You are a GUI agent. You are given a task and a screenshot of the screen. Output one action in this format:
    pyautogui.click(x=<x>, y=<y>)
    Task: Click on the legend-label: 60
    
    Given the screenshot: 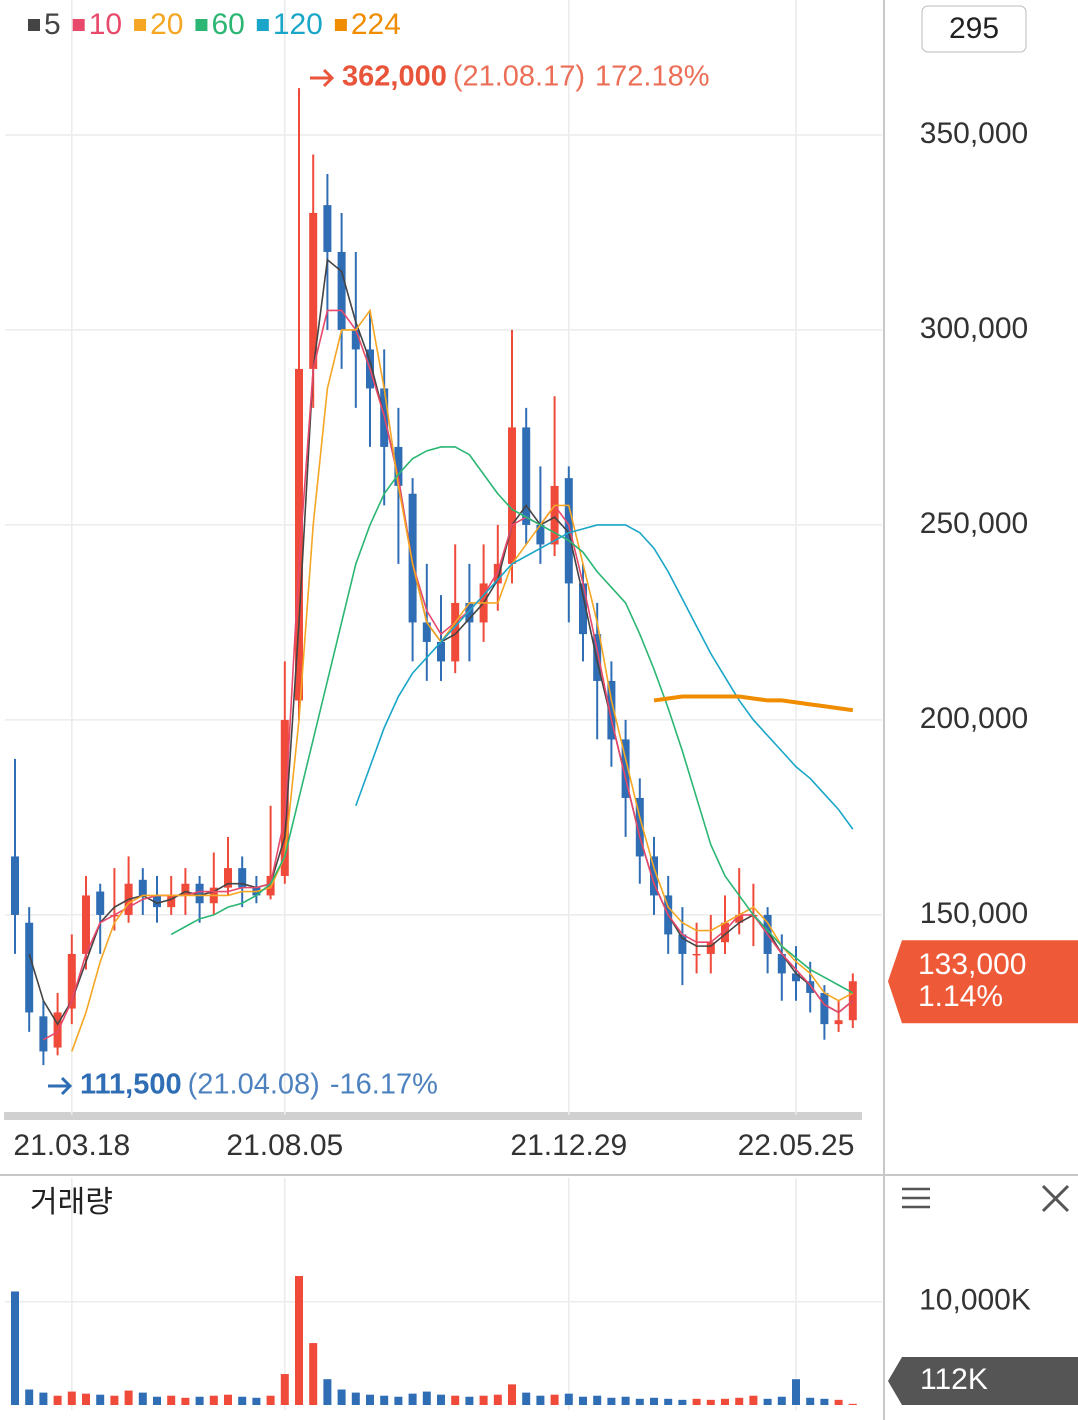 What is the action you would take?
    pyautogui.click(x=227, y=24)
    